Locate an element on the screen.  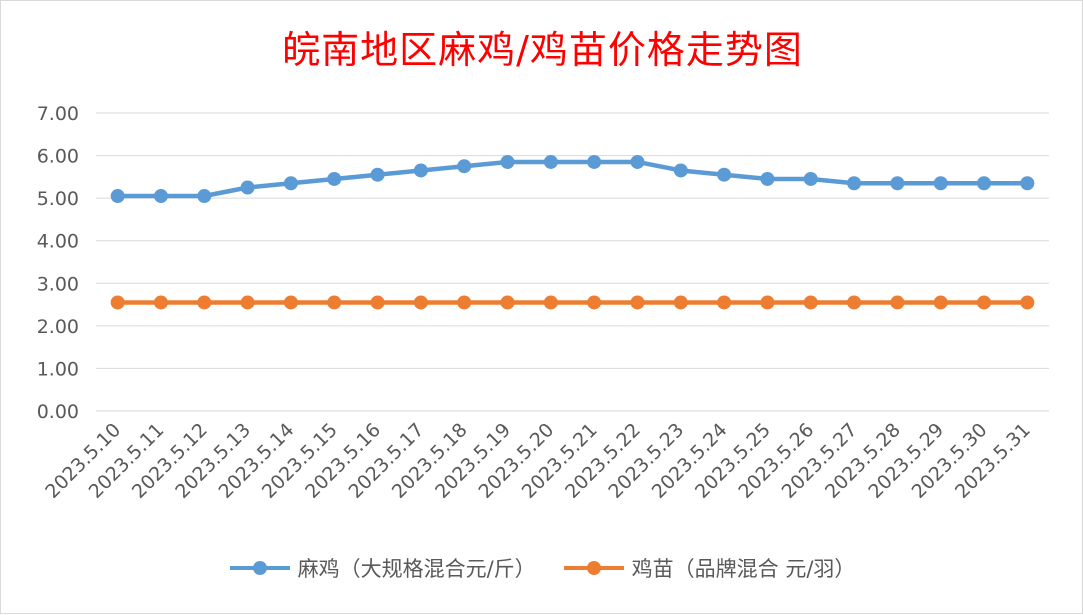
y-tick-label: 2.00 is located at coordinates (58, 327).